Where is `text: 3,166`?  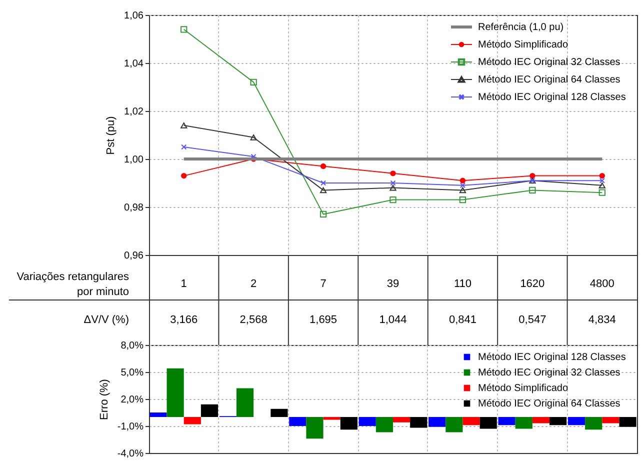 text: 3,166 is located at coordinates (184, 320).